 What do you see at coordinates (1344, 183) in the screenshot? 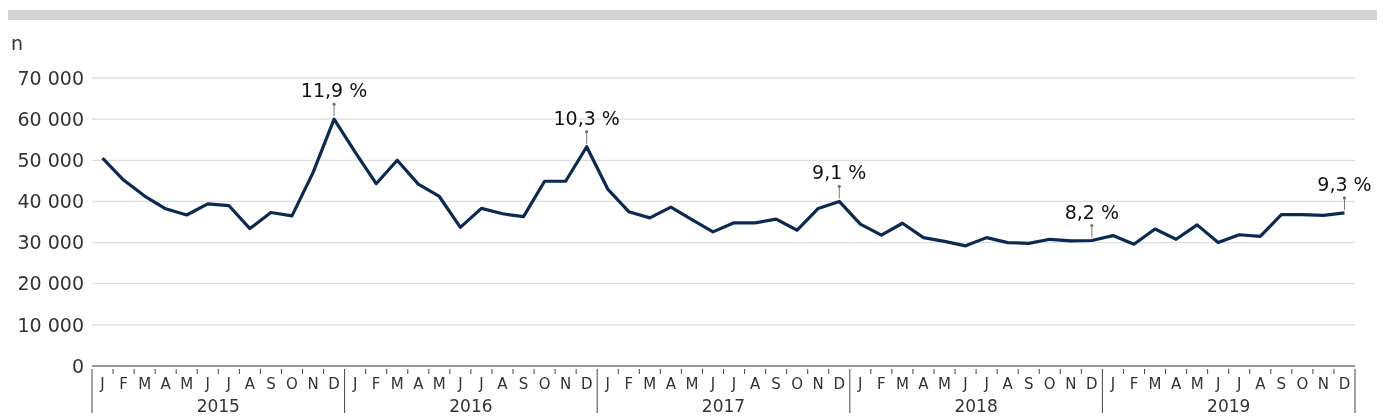
I see `annotation: 9,3 %` at bounding box center [1344, 183].